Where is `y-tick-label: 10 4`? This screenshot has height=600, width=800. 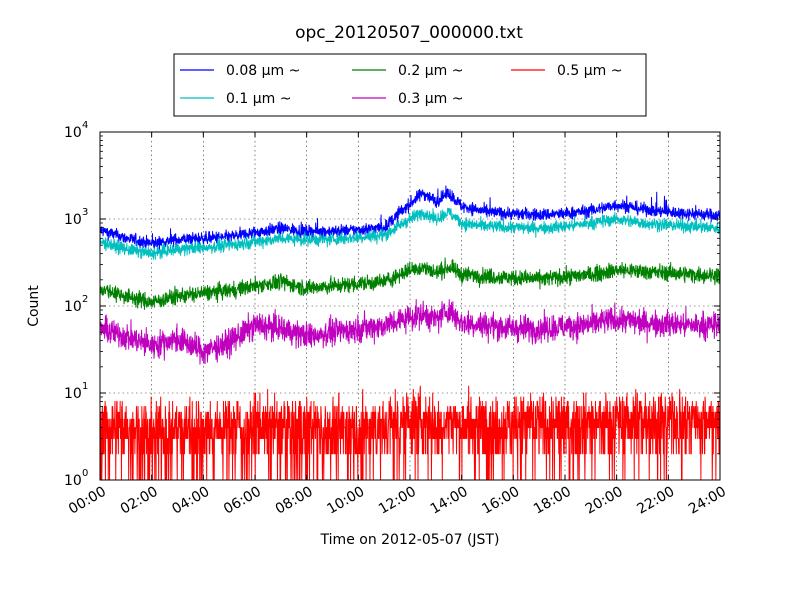 y-tick-label: 10 4 is located at coordinates (76, 130).